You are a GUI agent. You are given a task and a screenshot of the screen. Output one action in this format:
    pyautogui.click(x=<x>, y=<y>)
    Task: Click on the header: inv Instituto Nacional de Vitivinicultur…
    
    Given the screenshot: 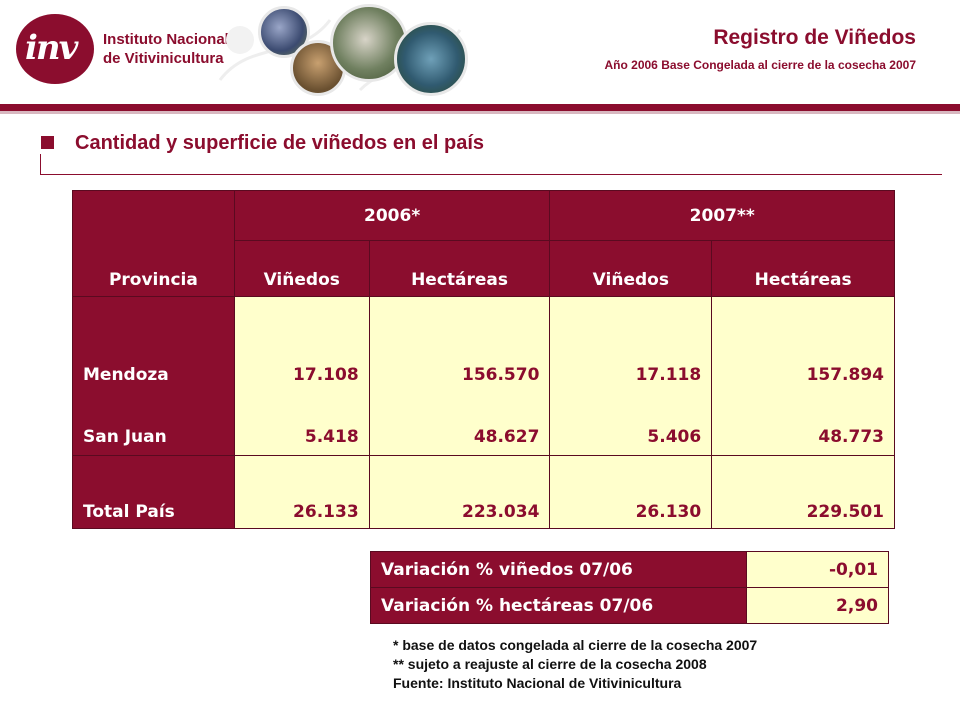 What is the action you would take?
    pyautogui.click(x=480, y=52)
    